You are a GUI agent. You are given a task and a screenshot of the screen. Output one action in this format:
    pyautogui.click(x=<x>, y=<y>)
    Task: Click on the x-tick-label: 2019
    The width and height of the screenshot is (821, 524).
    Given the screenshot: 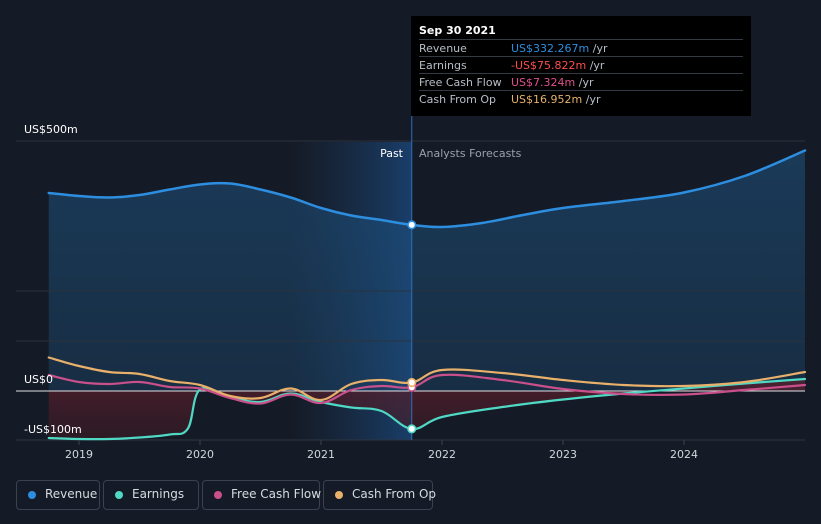 What is the action you would take?
    pyautogui.click(x=79, y=454)
    